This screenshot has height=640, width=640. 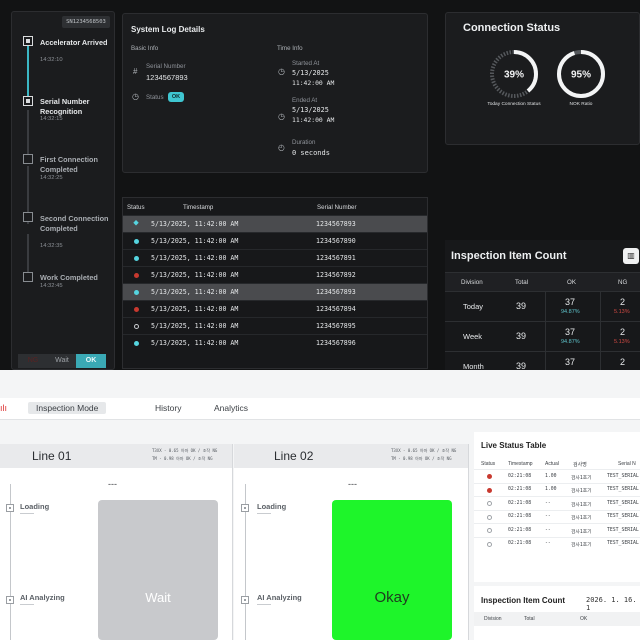 I want to click on serial-placeholder: ---, so click(x=352, y=484).